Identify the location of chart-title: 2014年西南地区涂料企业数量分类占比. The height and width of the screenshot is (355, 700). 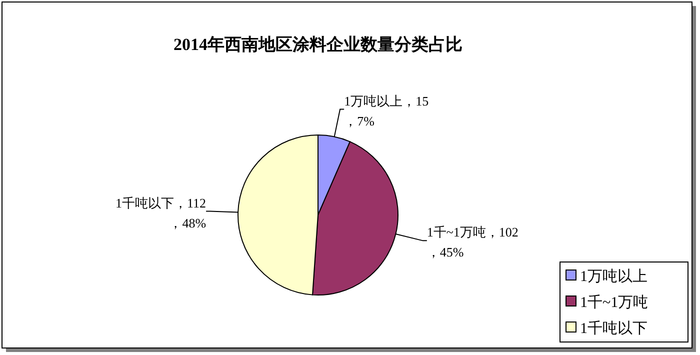
(318, 44).